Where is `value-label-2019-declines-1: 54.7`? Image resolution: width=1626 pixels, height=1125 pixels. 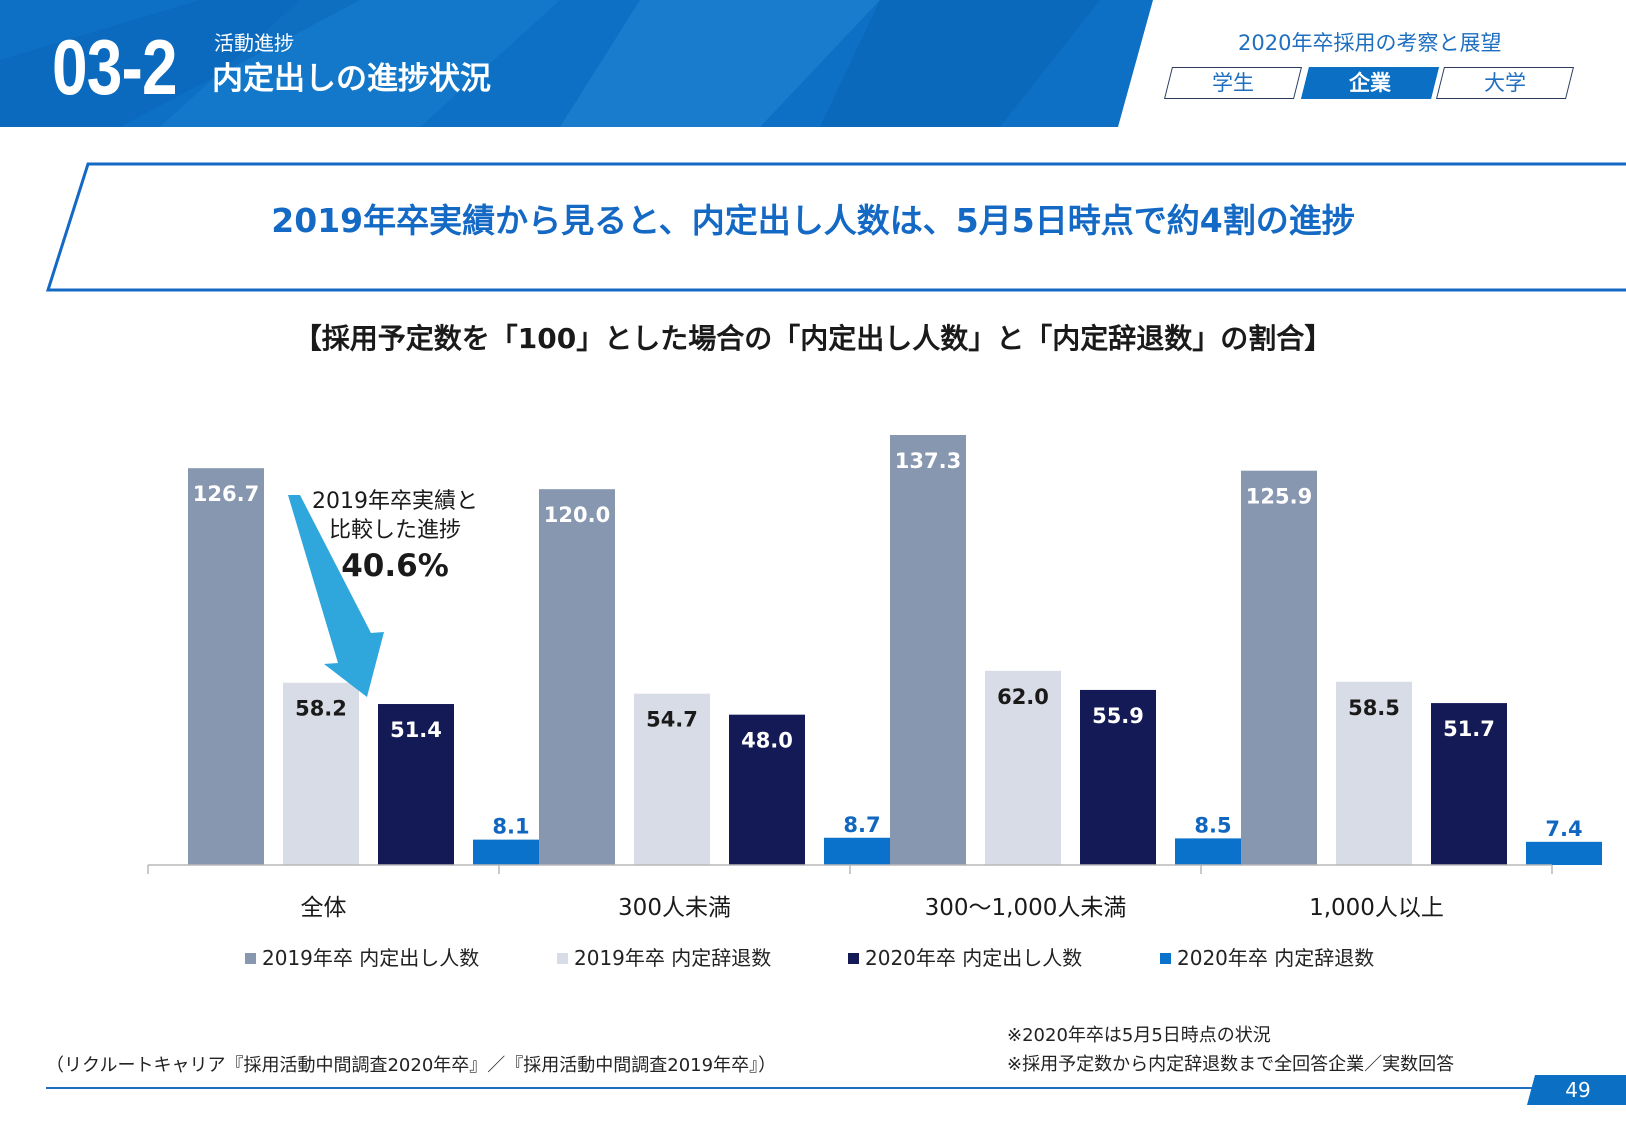
value-label-2019-declines-1: 54.7 is located at coordinates (672, 720).